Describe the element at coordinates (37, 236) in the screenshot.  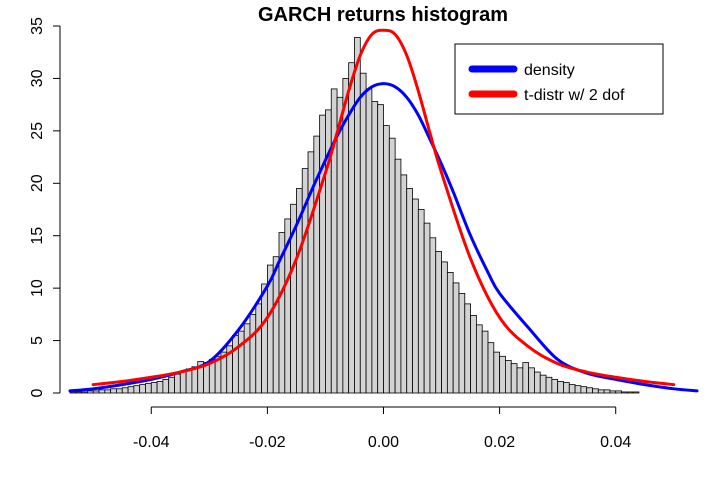
I see `y-tick-label: 15` at that location.